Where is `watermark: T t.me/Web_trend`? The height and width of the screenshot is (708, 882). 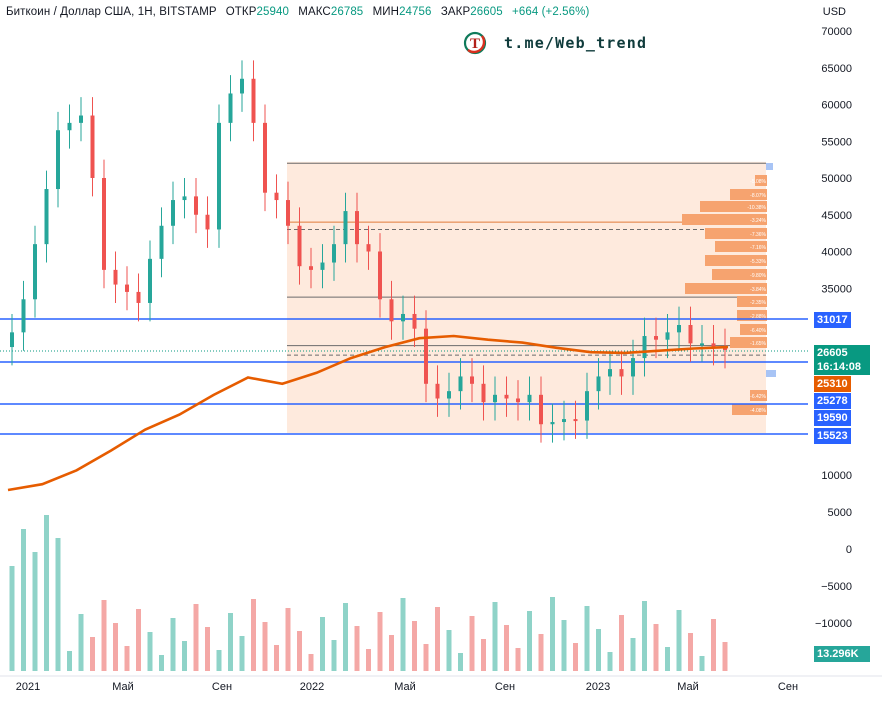 watermark: T t.me/Web_trend is located at coordinates (554, 43).